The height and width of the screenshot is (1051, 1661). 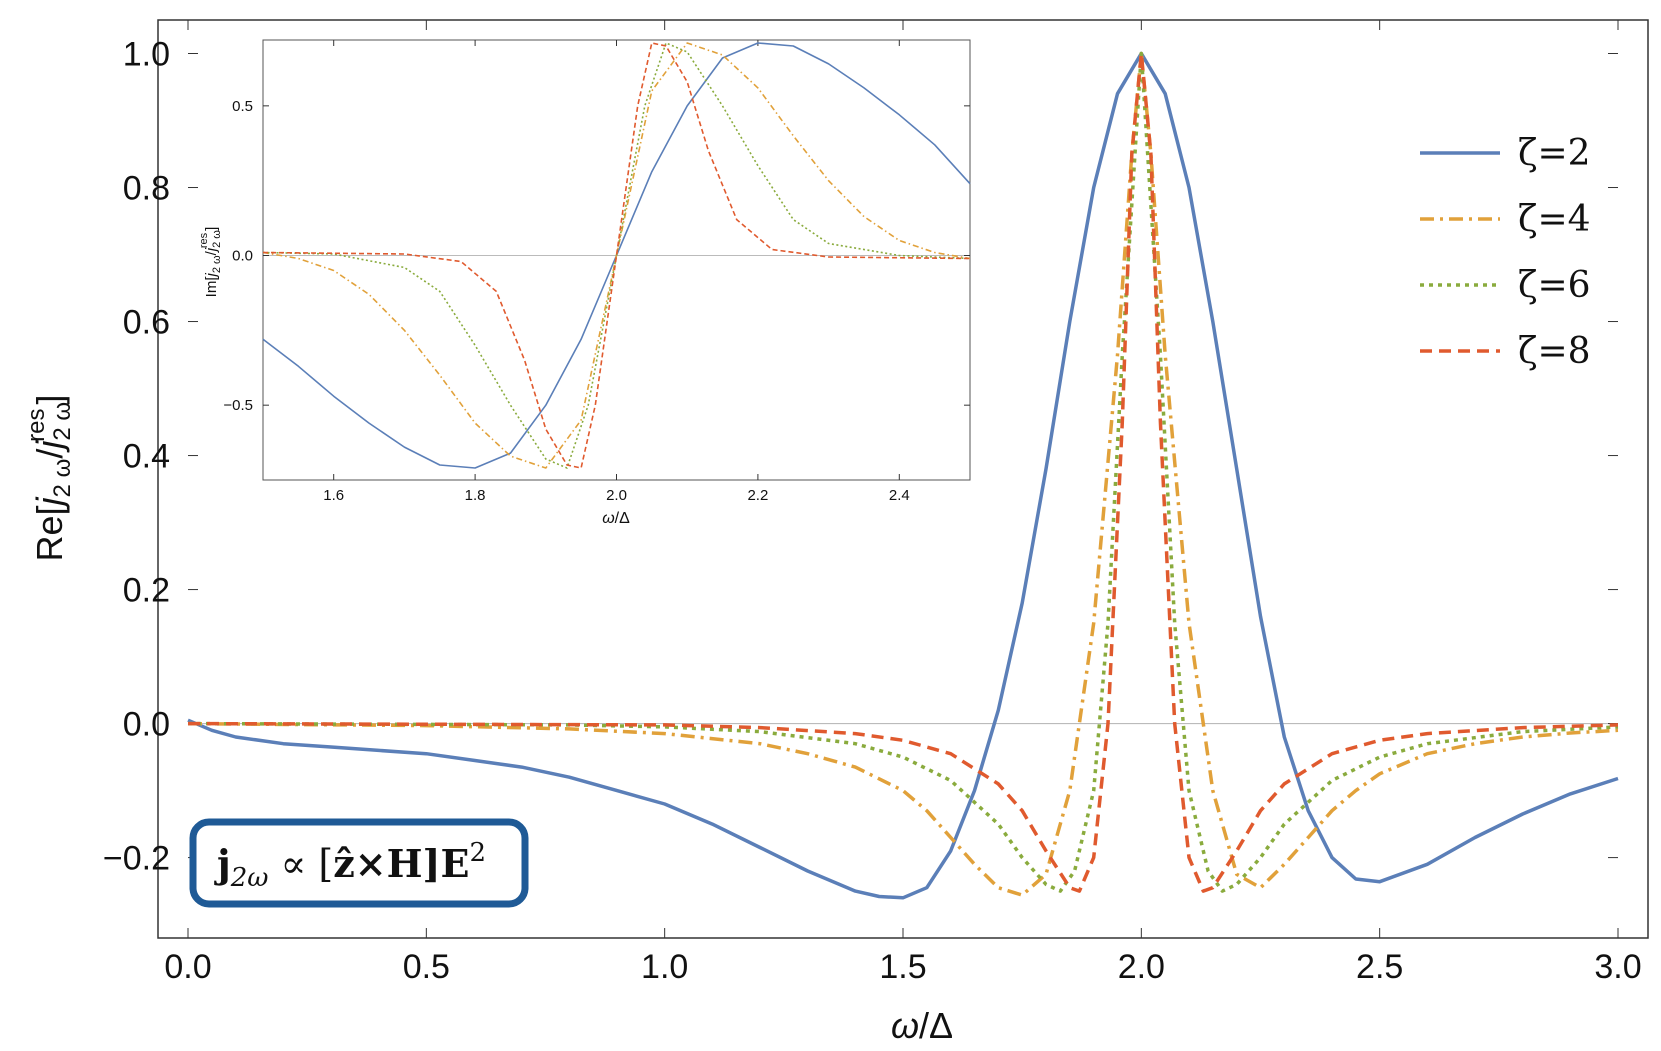 What do you see at coordinates (1379, 967) in the screenshot?
I see `main-x-tick-label: 2.5` at bounding box center [1379, 967].